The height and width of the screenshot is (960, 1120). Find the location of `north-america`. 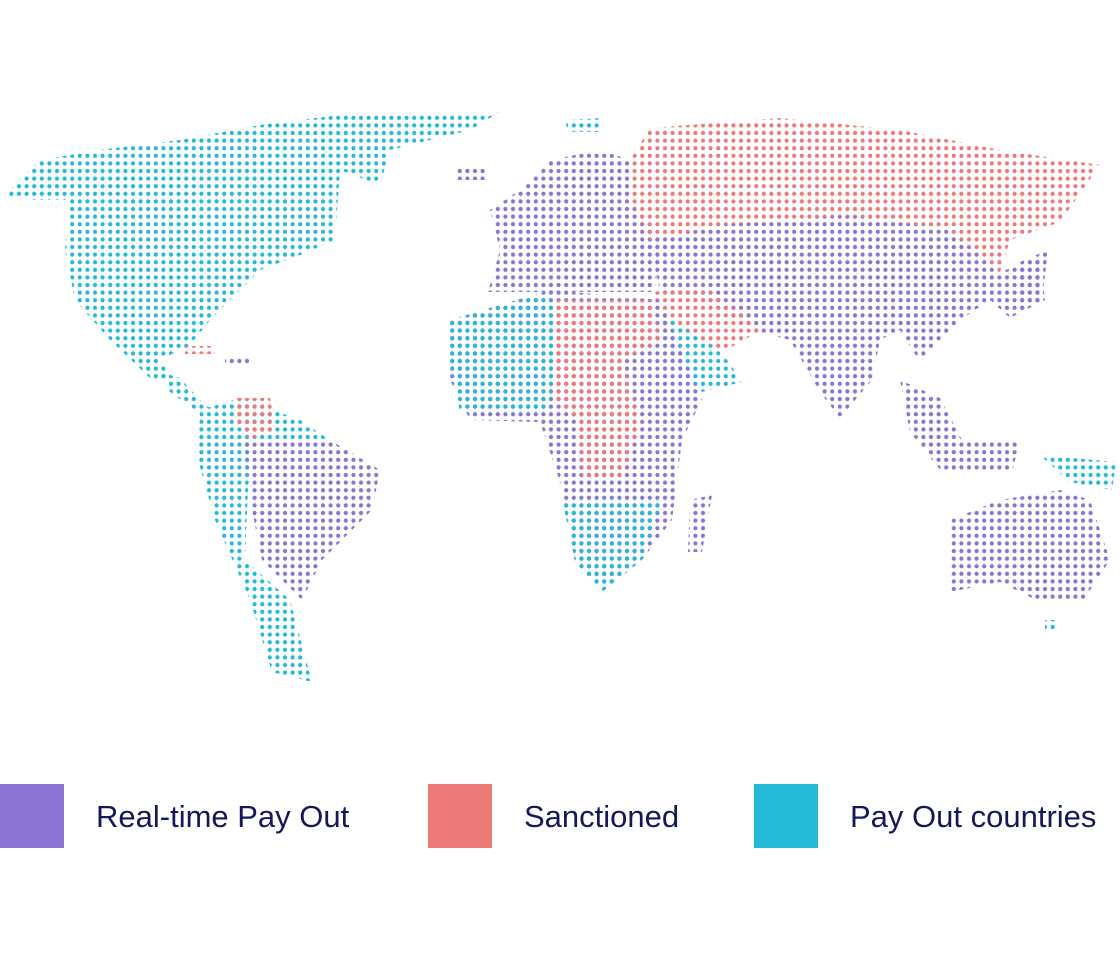

north-america is located at coordinates (252, 247).